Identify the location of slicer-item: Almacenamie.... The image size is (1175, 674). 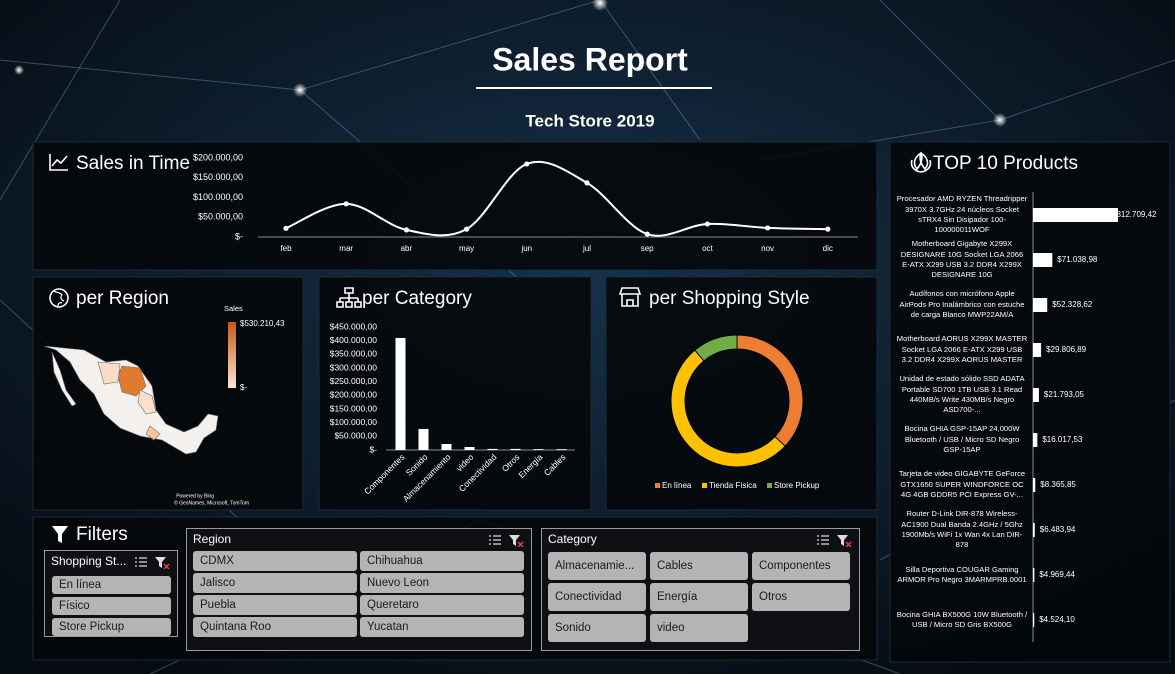
(597, 566).